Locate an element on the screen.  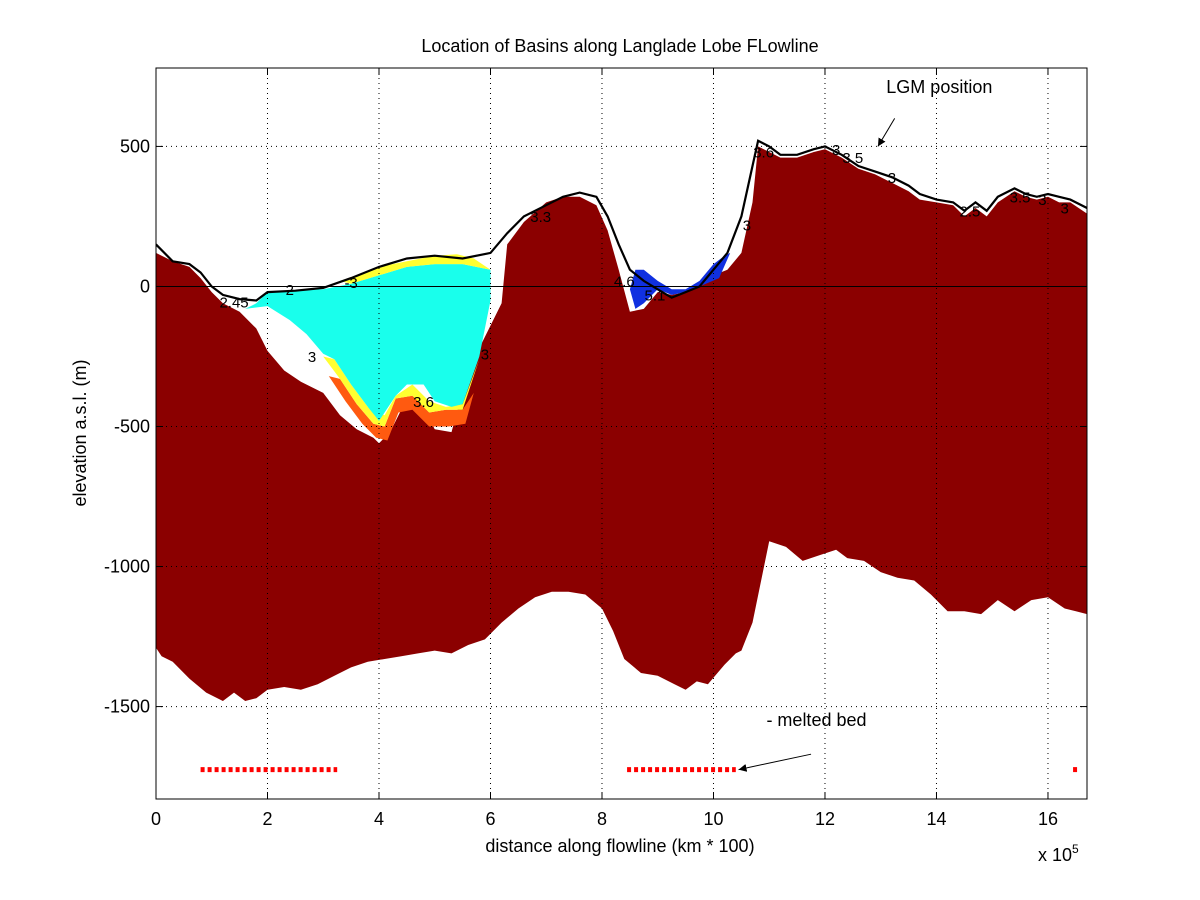
contour-label: 5.1 is located at coordinates (655, 295).